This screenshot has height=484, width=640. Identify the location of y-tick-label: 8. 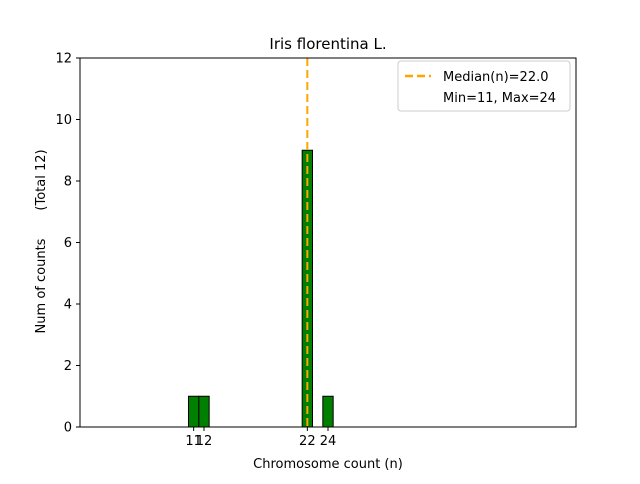
(68, 182).